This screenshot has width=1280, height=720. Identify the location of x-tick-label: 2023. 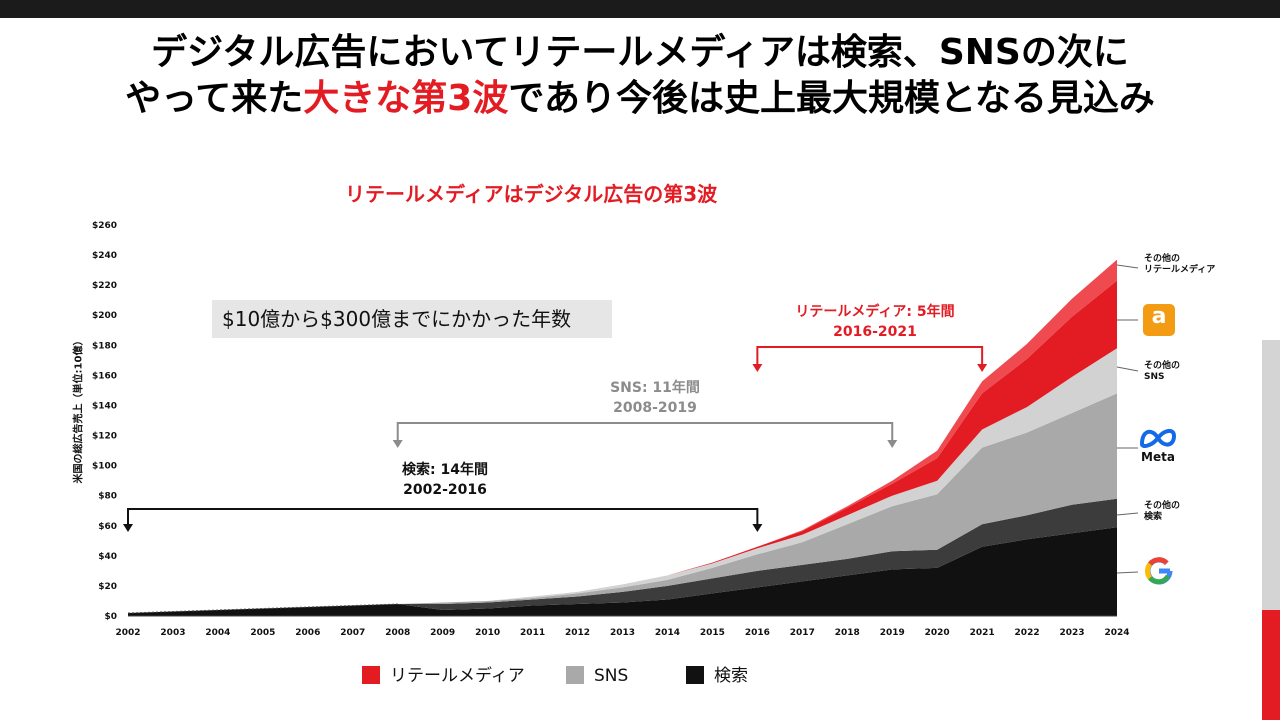
(1072, 633).